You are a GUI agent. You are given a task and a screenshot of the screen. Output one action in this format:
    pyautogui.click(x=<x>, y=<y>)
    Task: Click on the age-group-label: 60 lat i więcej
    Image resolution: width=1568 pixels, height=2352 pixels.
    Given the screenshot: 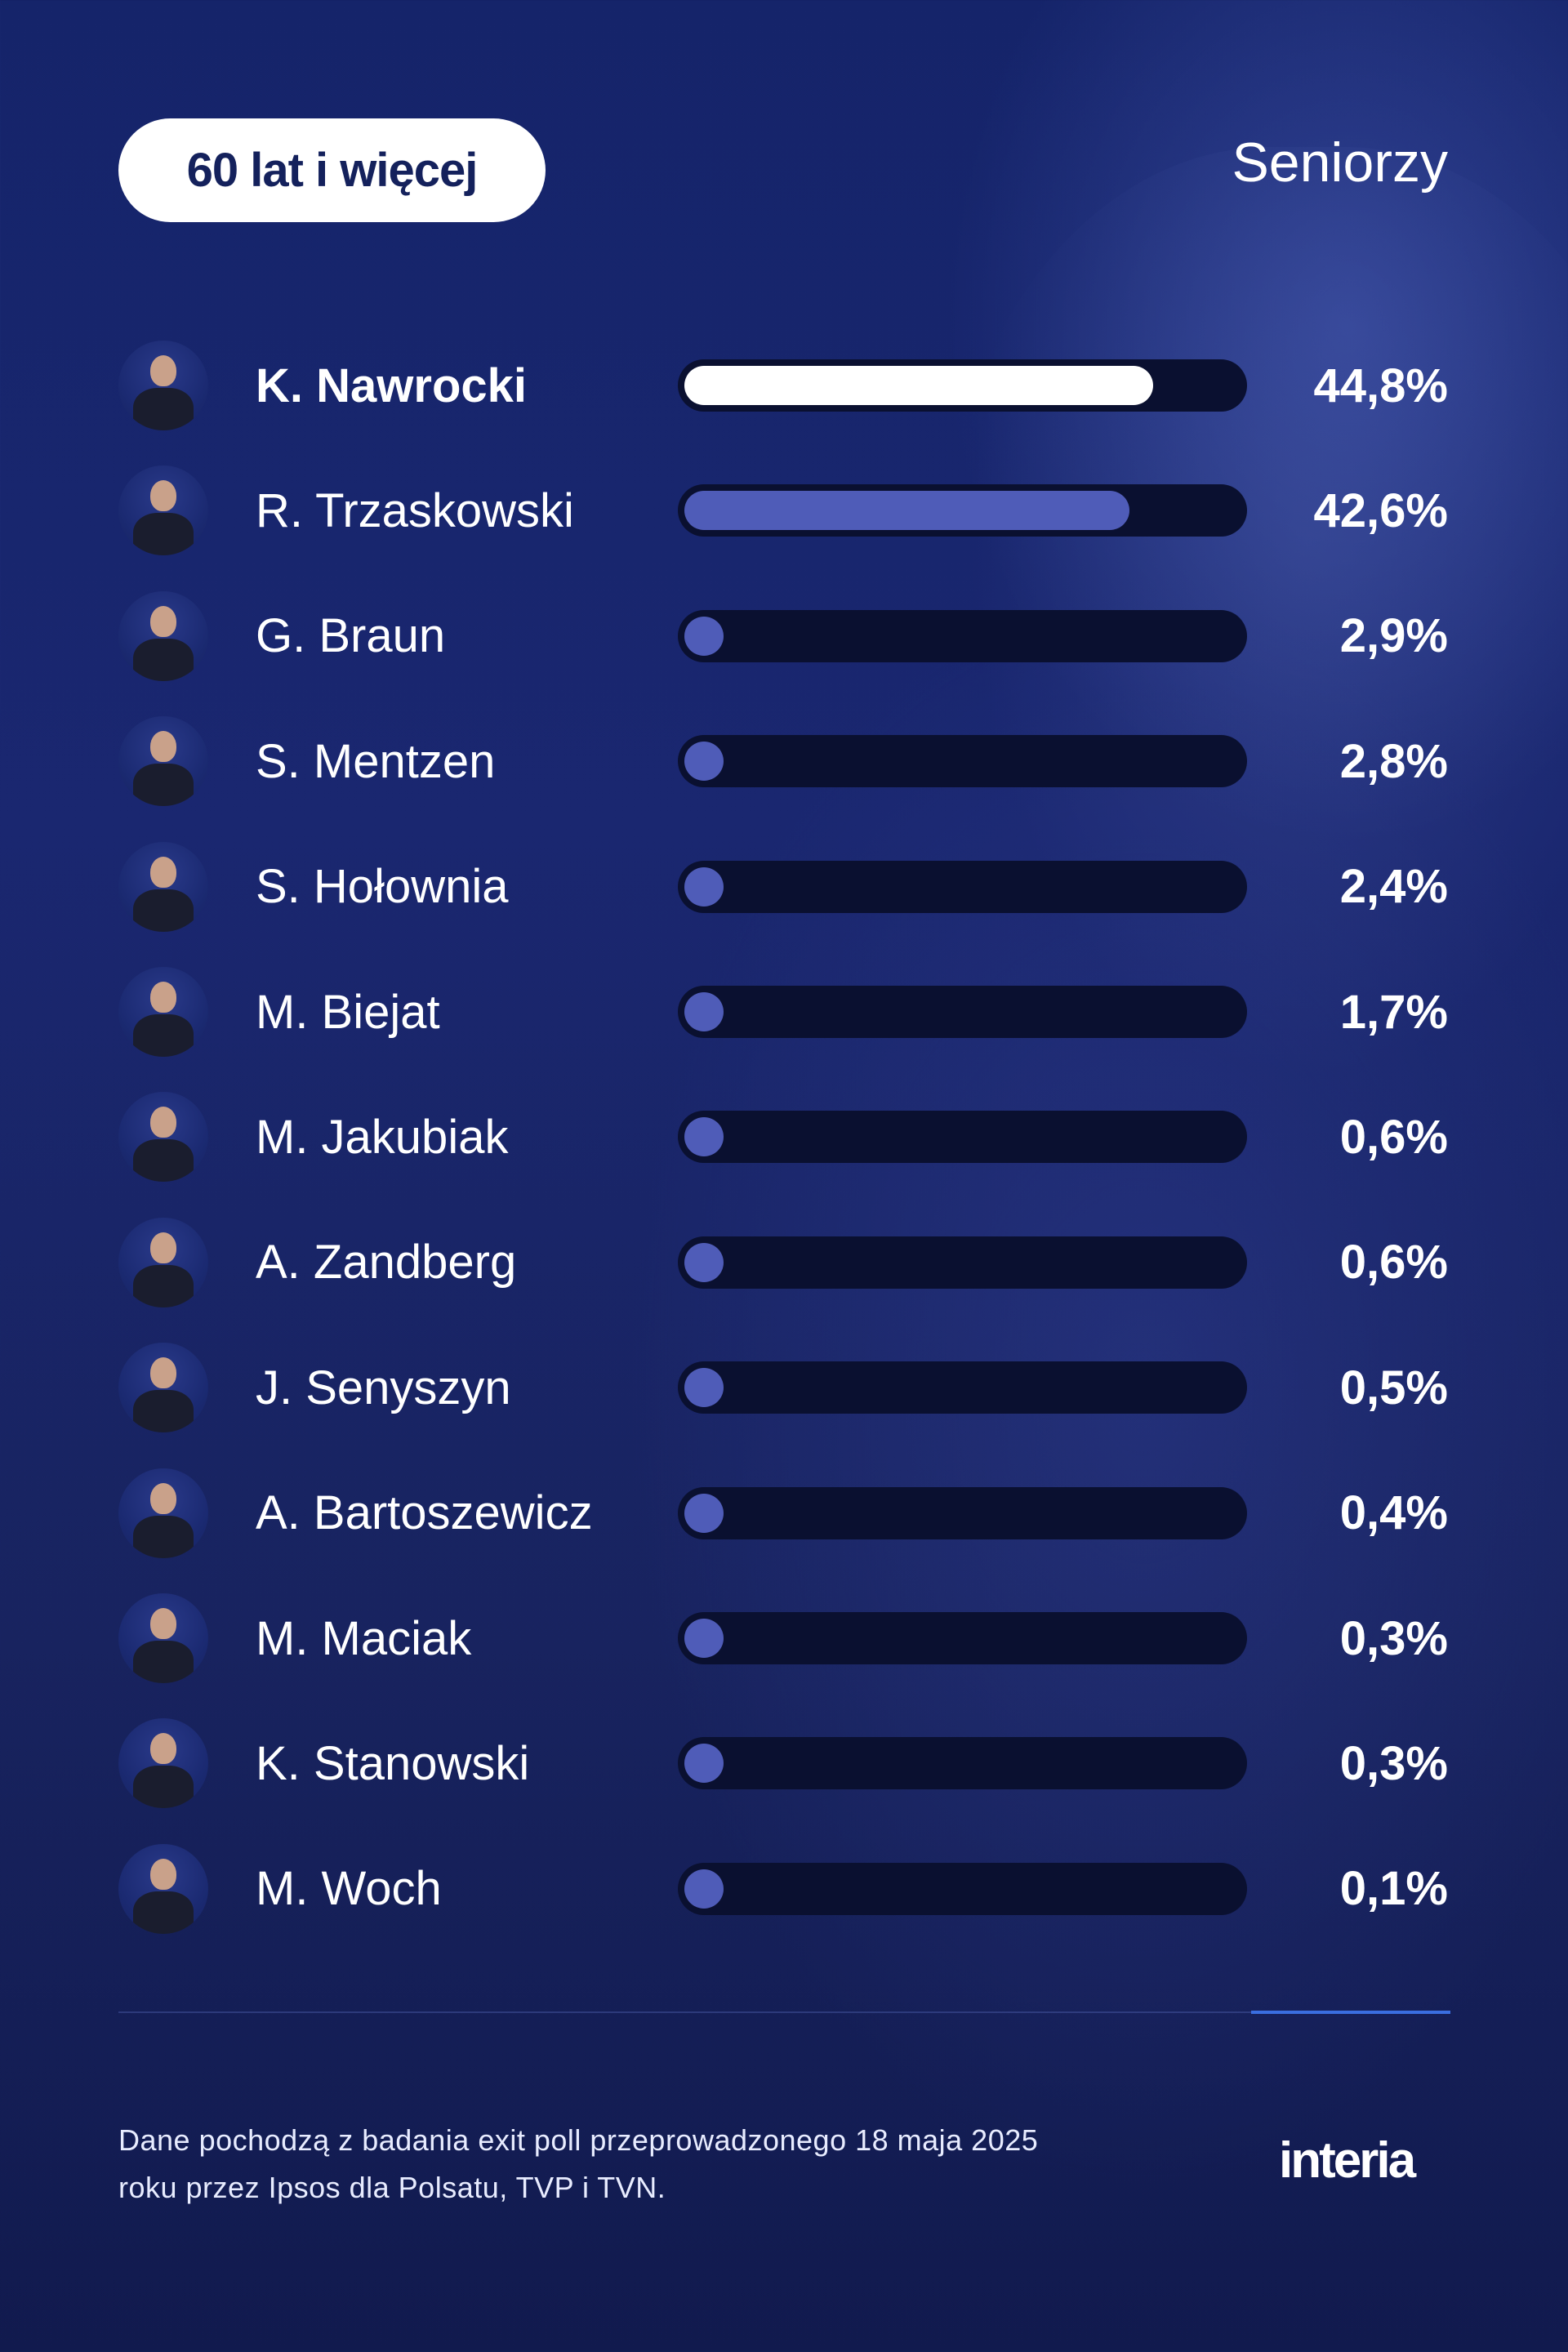 What is the action you would take?
    pyautogui.click(x=332, y=170)
    